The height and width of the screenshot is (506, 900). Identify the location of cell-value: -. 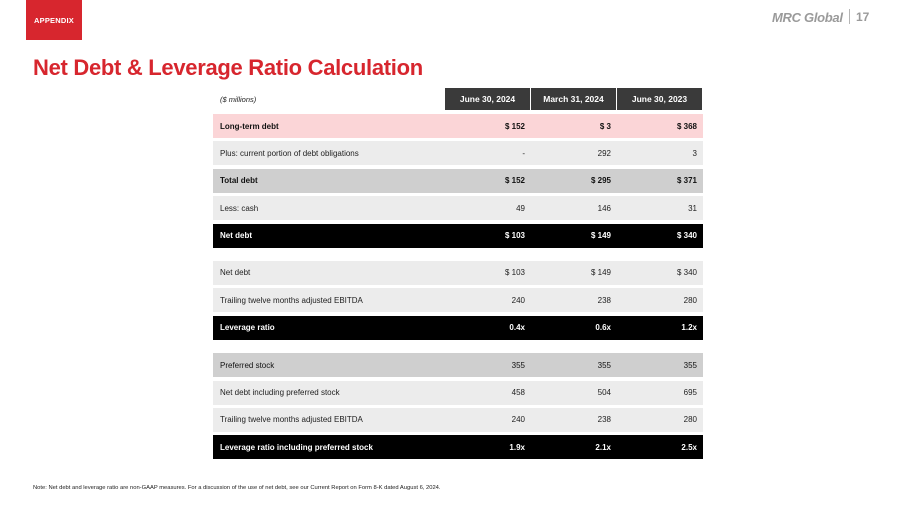
(523, 153).